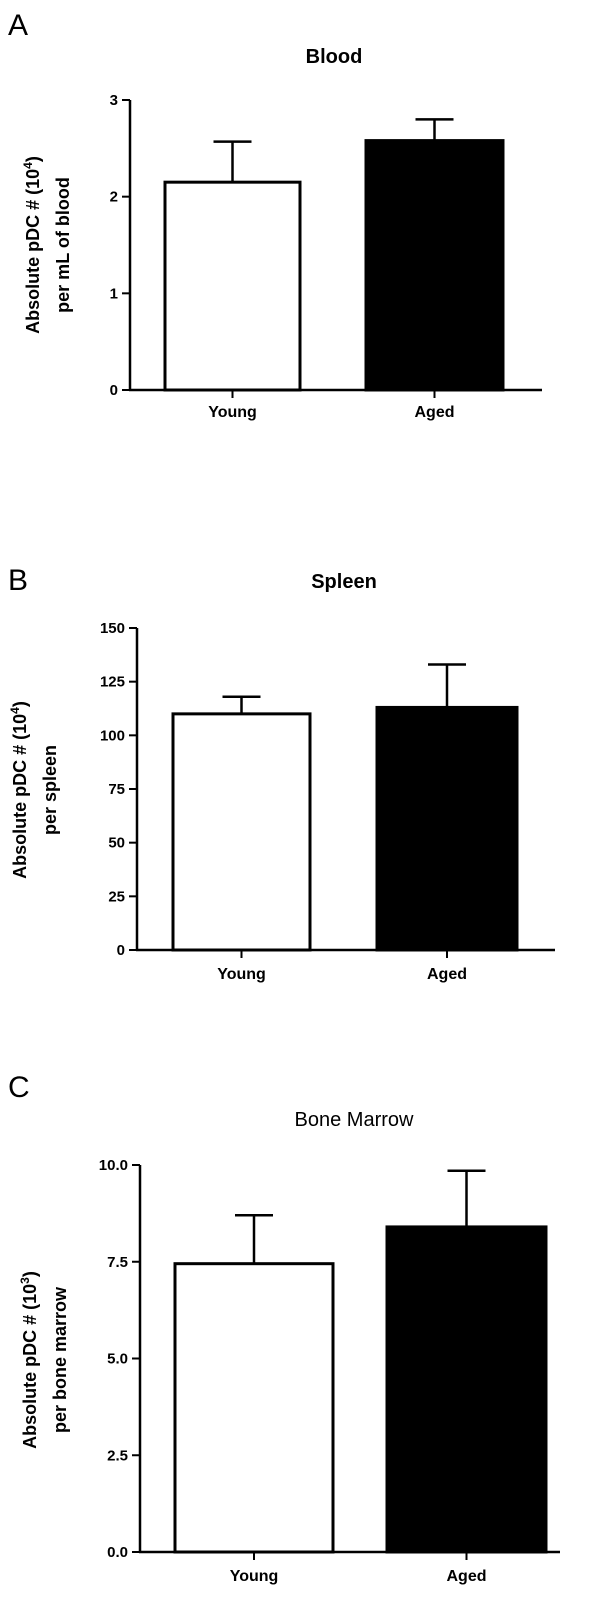 The image size is (600, 1597). What do you see at coordinates (116, 896) in the screenshot?
I see `y-tick-label: 25` at bounding box center [116, 896].